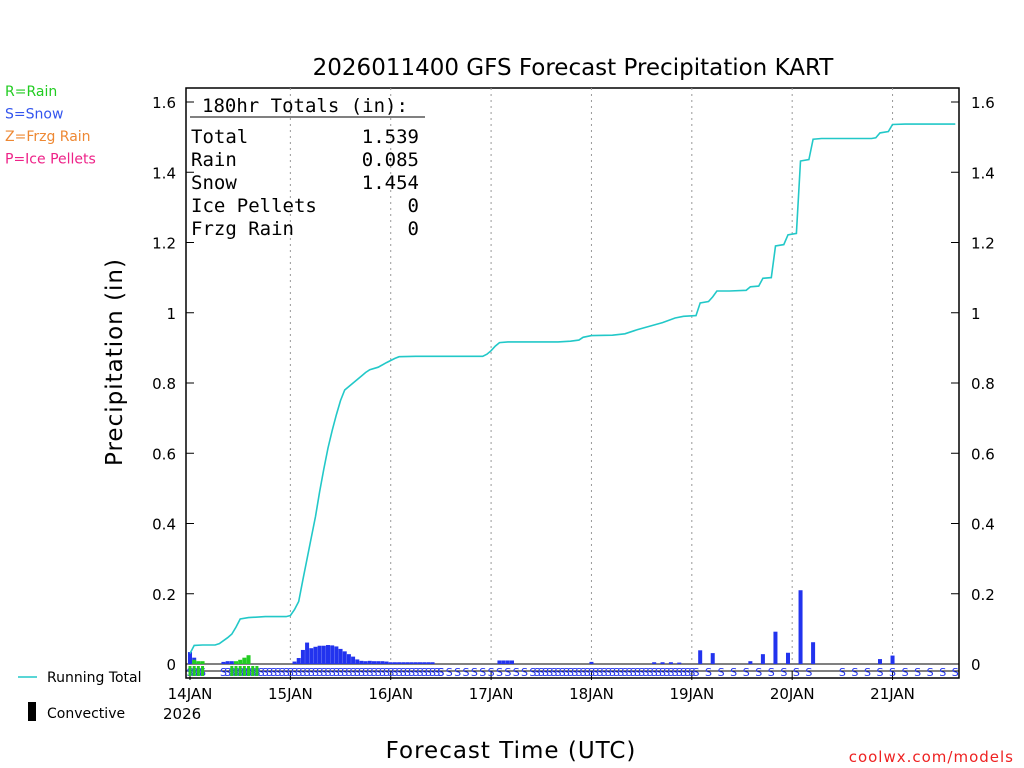  I want to click on totals-row-value: 1.454, so click(390, 183).